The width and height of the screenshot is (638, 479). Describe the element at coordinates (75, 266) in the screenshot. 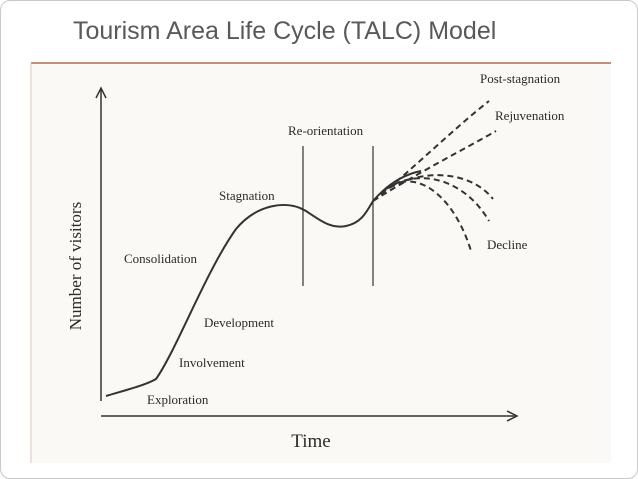

I see `y-axis-label: Number of visitors` at that location.